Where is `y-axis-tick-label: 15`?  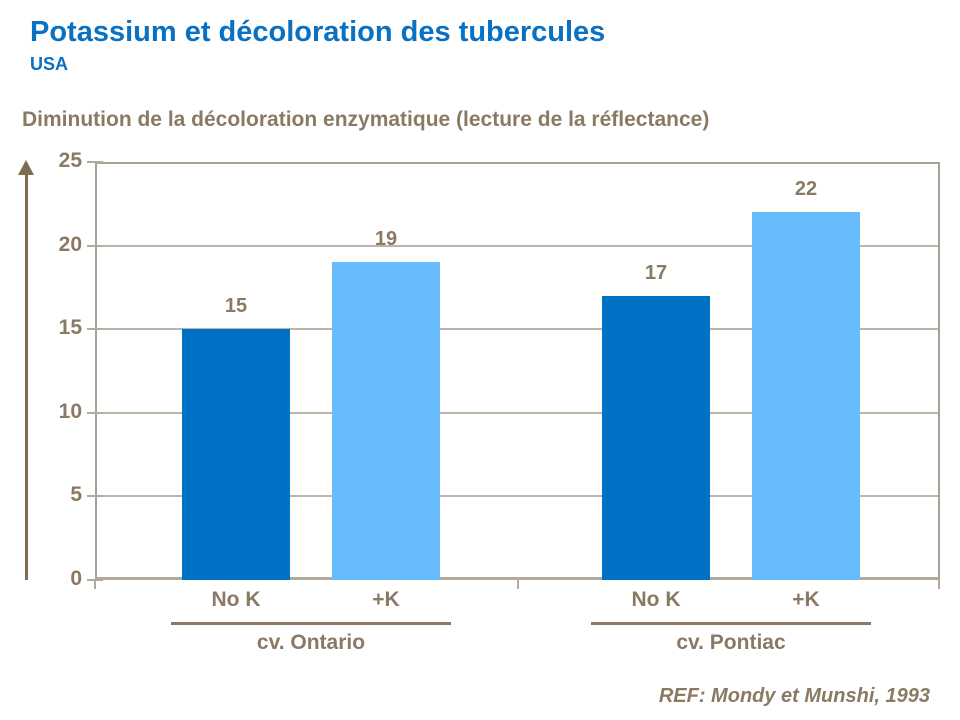
y-axis-tick-label: 15 is located at coordinates (70, 328).